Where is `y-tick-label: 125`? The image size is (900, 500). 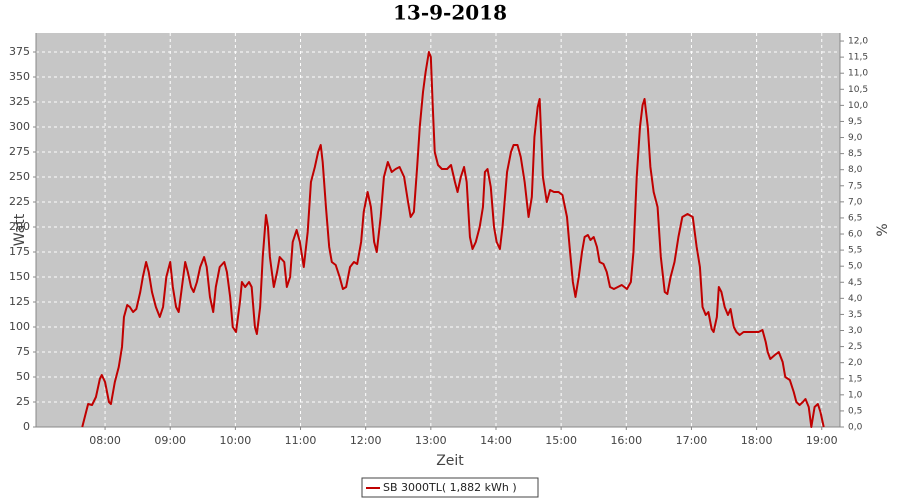
y-tick-label: 125 is located at coordinates (19, 301).